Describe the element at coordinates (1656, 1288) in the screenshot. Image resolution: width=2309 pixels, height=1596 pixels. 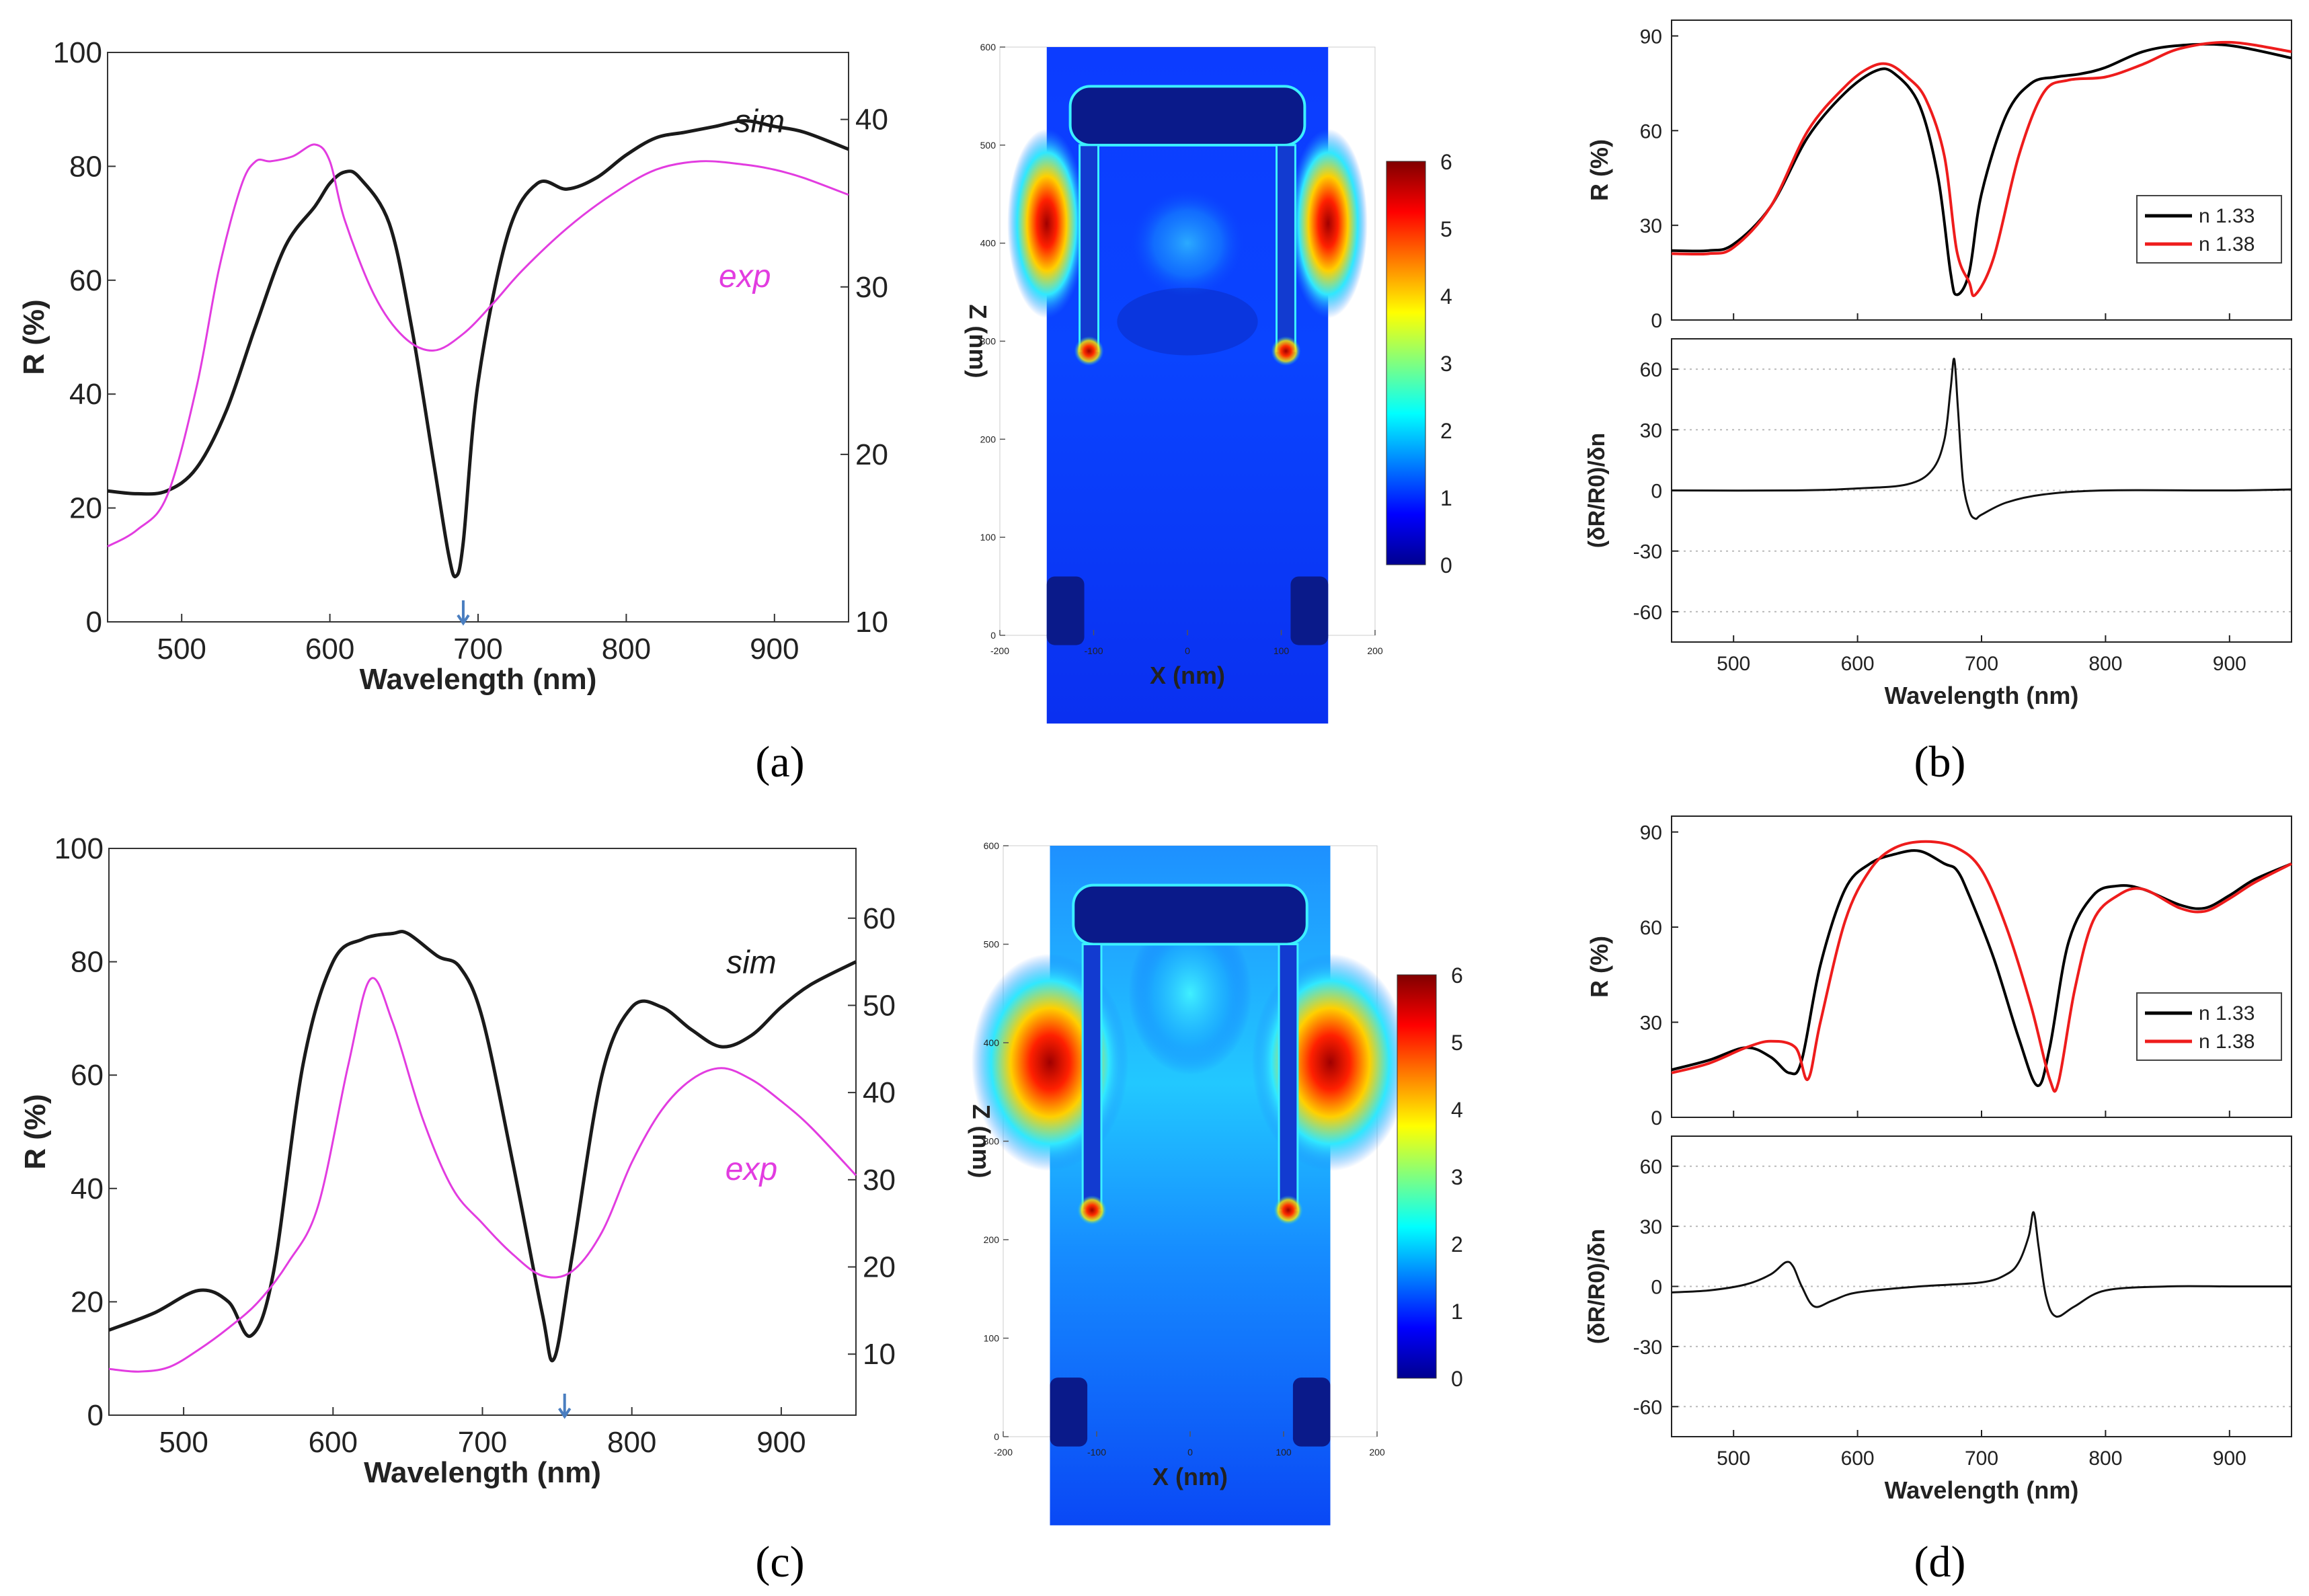
I see `d-bottom-y-tick-label: 0` at that location.